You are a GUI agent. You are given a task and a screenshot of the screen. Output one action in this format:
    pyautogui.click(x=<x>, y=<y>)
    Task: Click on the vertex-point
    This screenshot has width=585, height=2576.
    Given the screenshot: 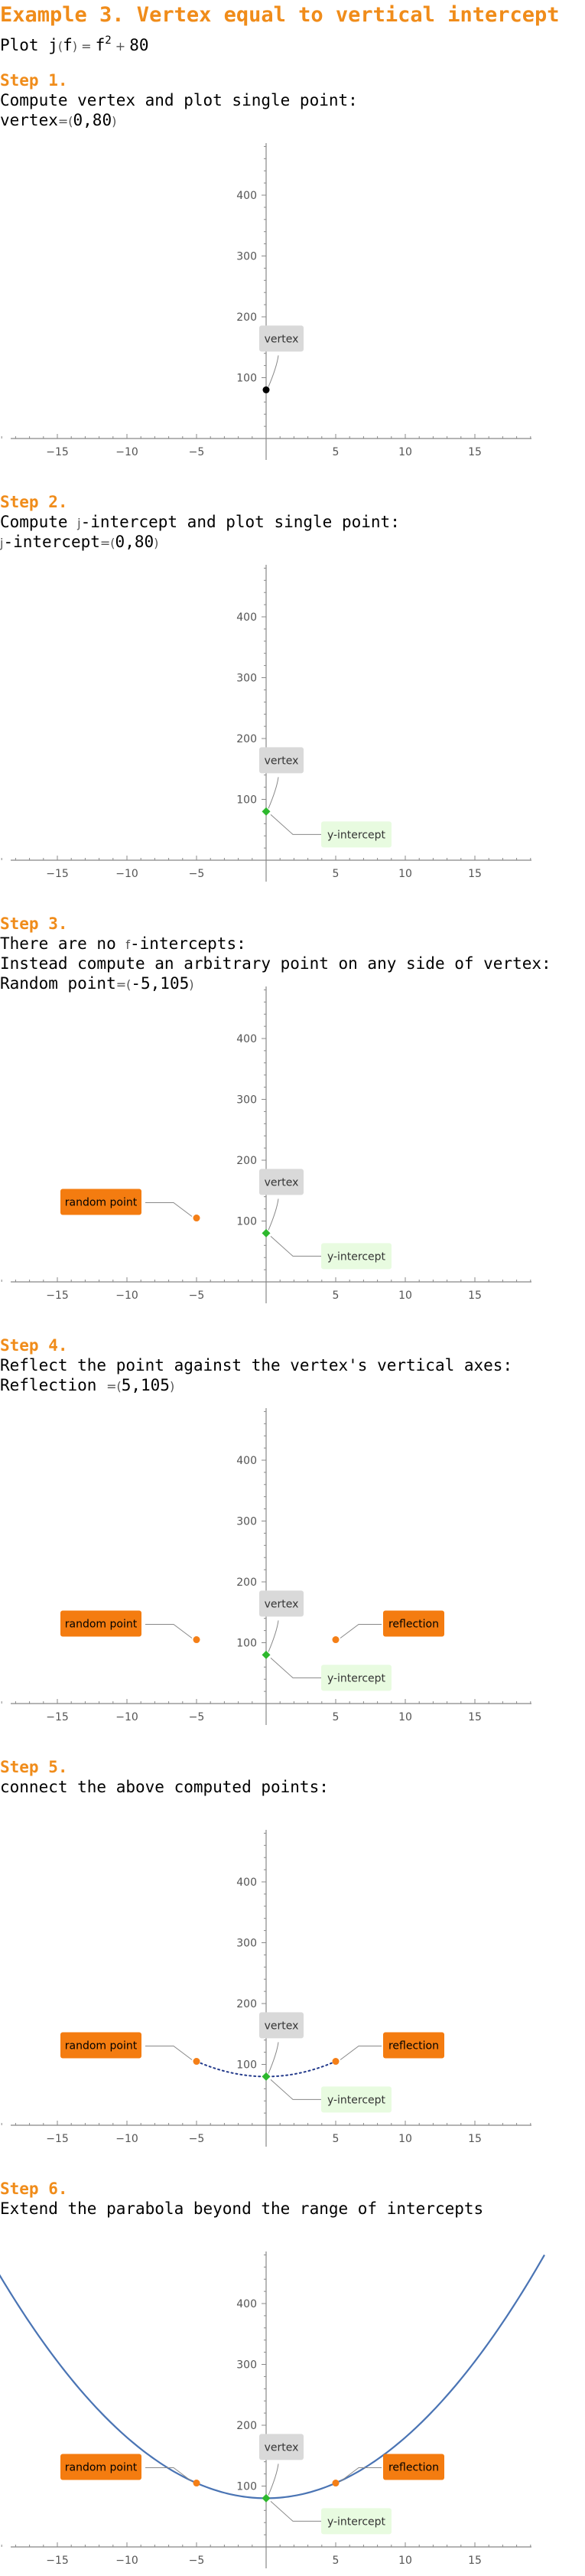 What is the action you would take?
    pyautogui.click(x=266, y=389)
    